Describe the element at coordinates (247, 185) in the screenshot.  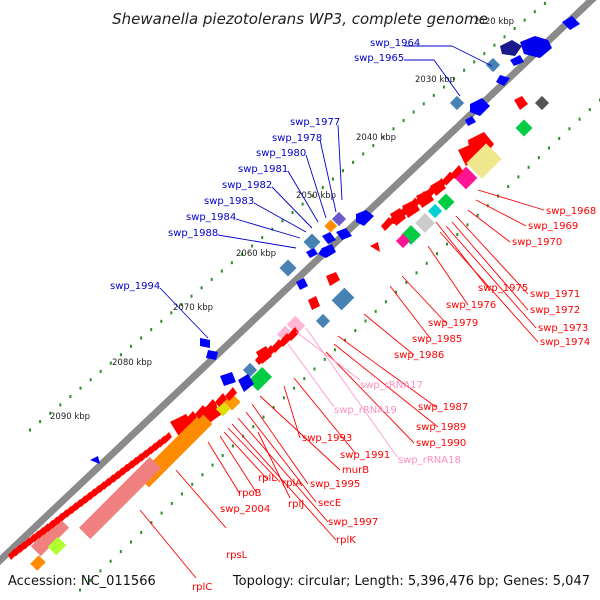
I see `gene-label: swp_1982` at that location.